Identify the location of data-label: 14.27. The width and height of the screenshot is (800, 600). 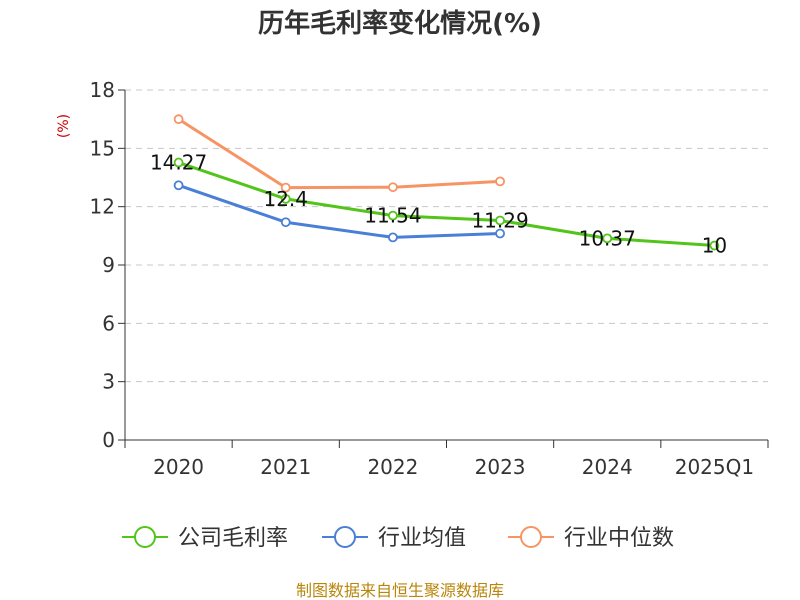
(178, 163).